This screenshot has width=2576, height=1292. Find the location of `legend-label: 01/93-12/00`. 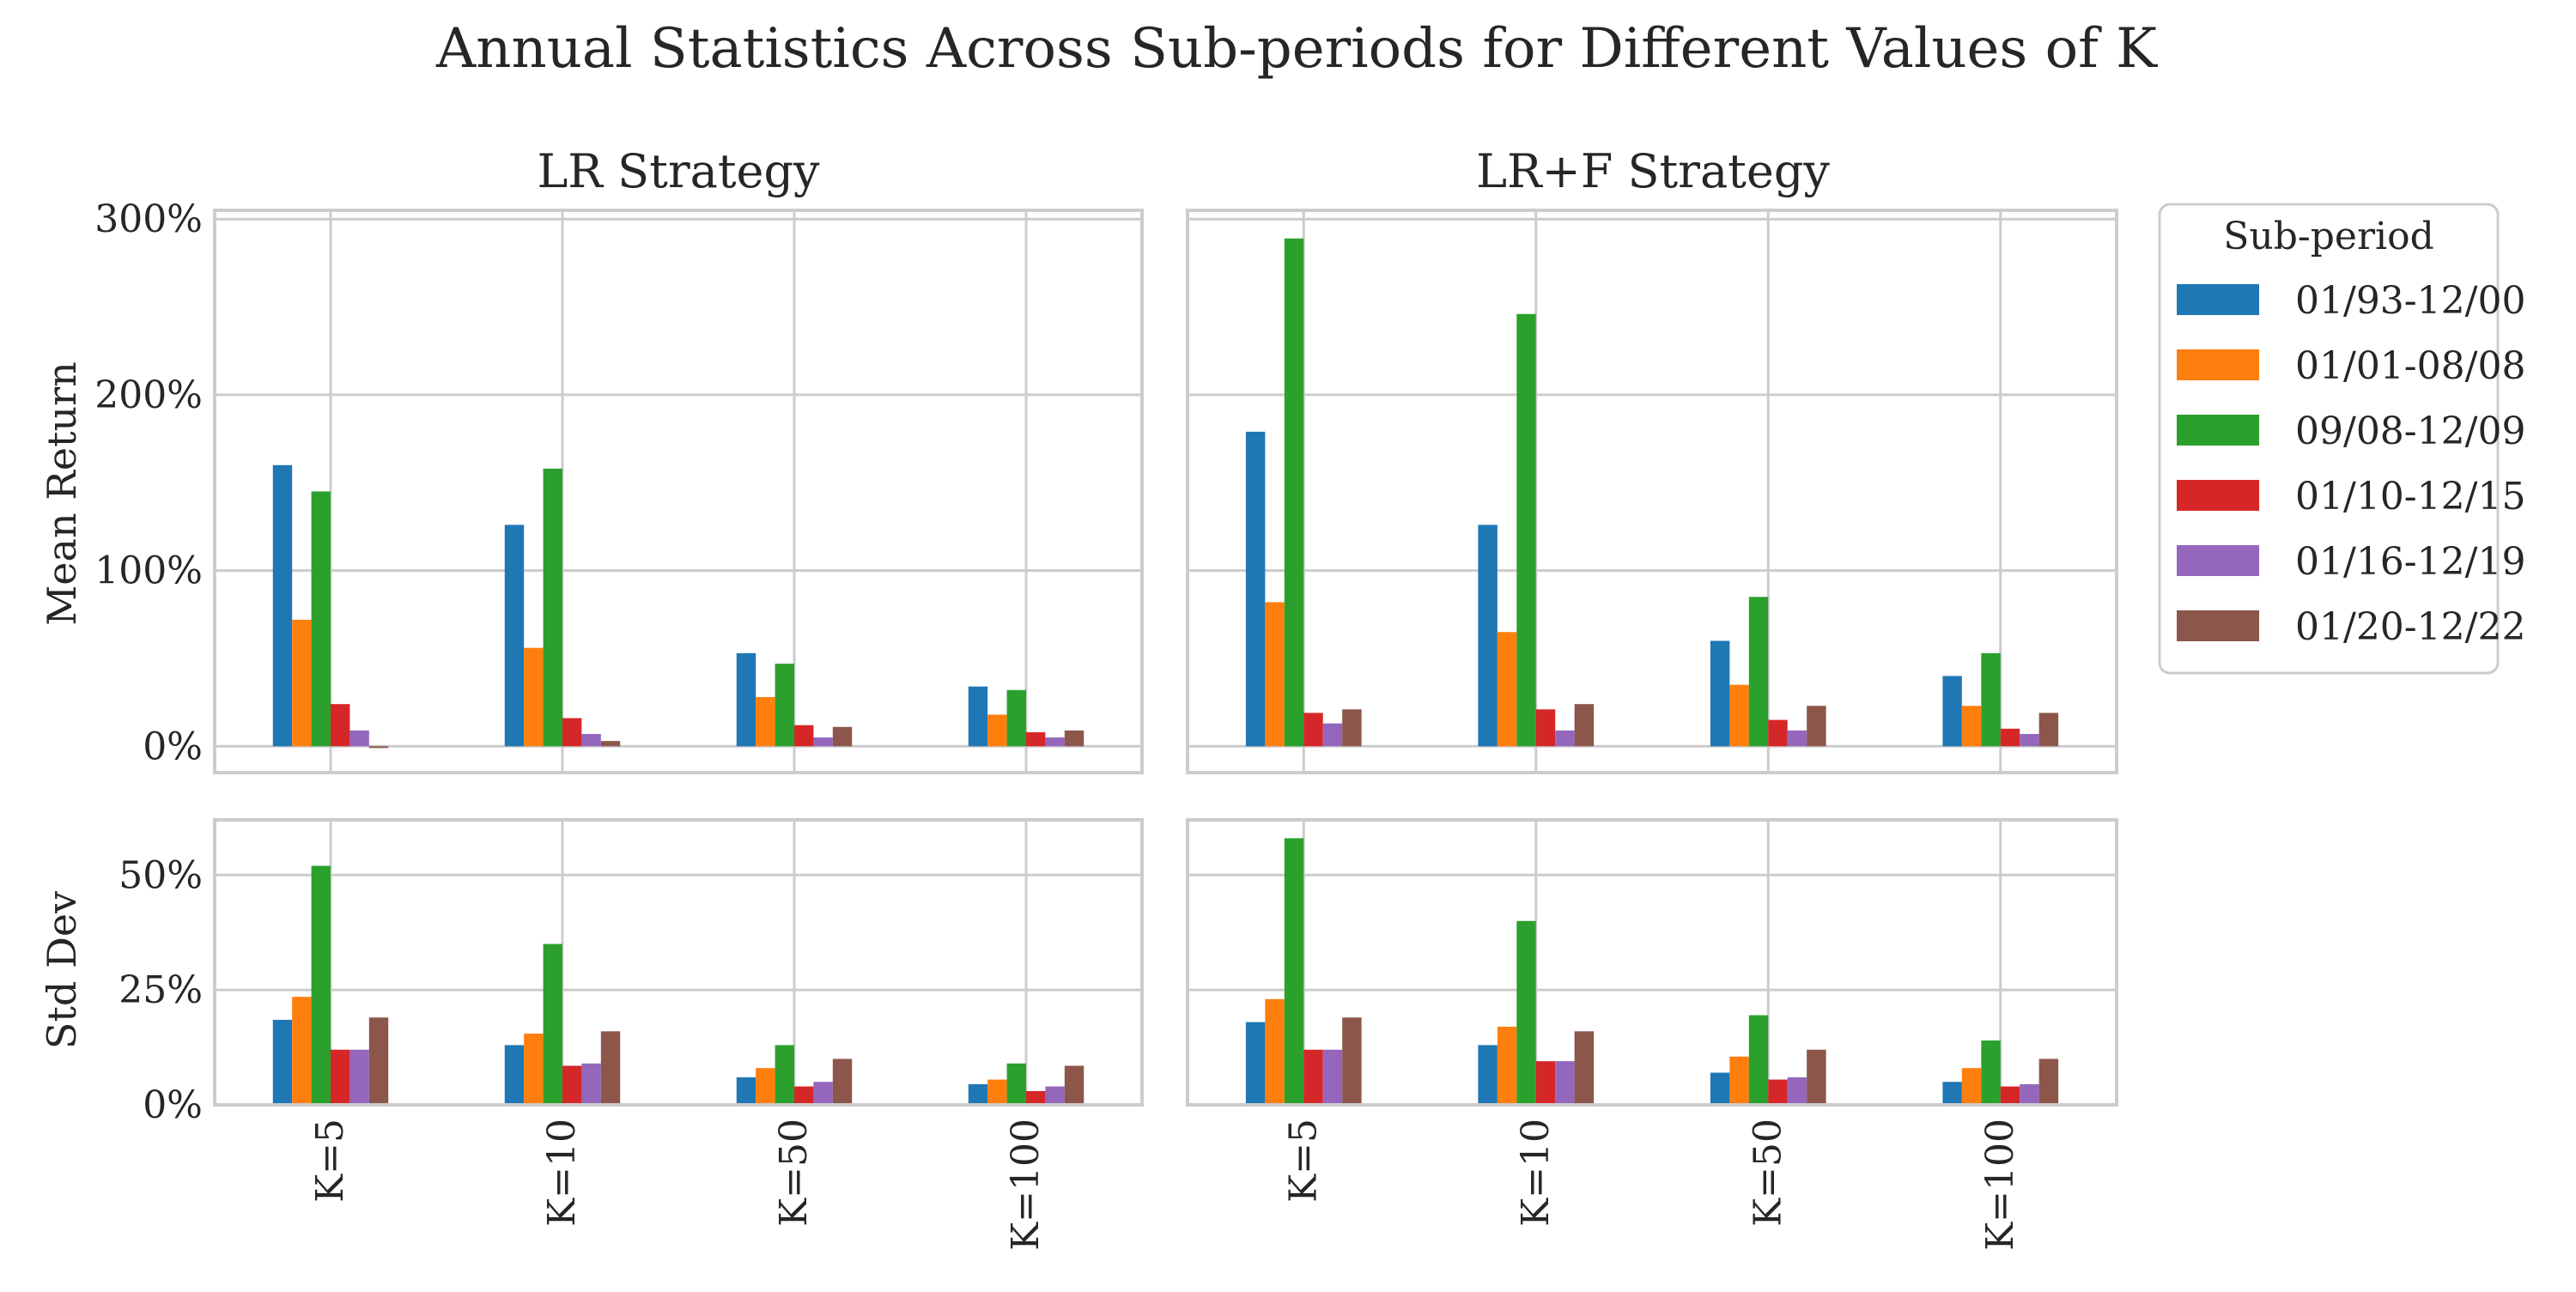

legend-label: 01/93-12/00 is located at coordinates (2410, 301).